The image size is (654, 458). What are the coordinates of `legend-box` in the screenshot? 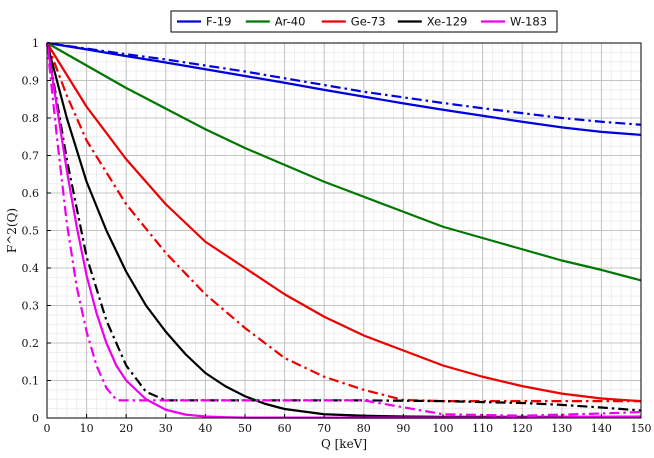 It's located at (364, 21).